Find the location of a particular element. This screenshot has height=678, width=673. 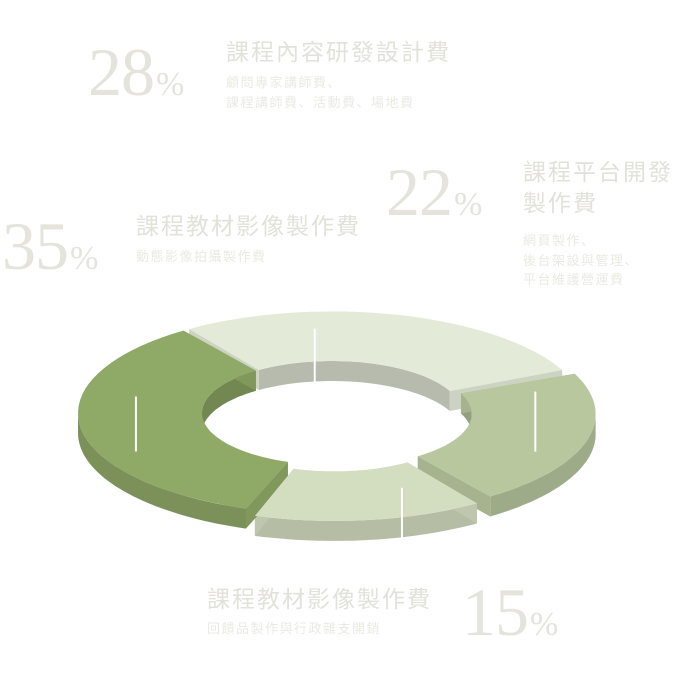

slice-22-desc-line: 網頁製作、 is located at coordinates (559, 241).